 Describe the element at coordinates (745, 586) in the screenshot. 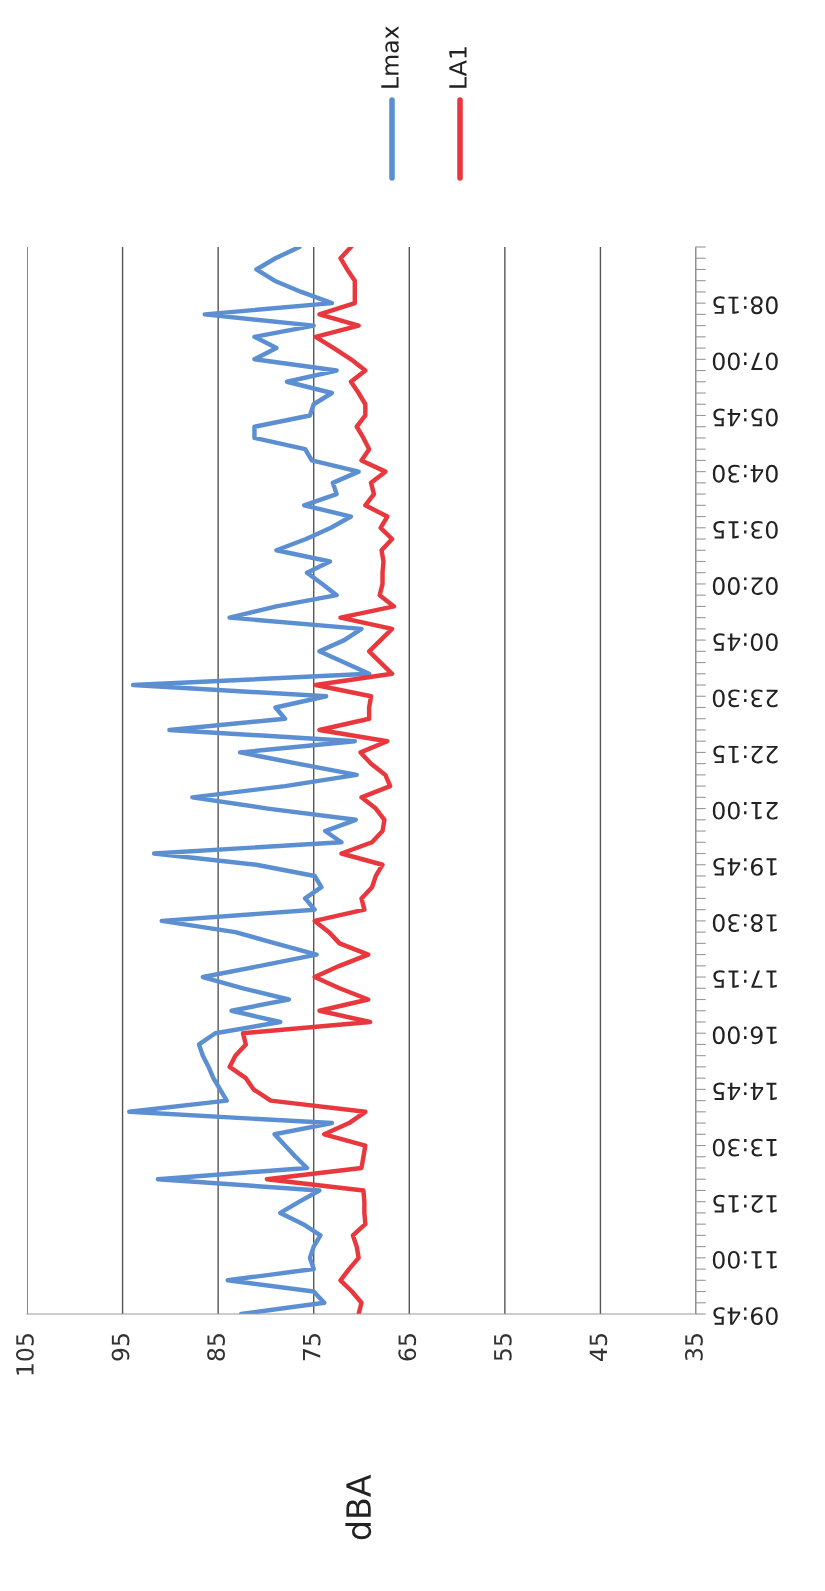

I see `y-tick-label: 02:00` at that location.